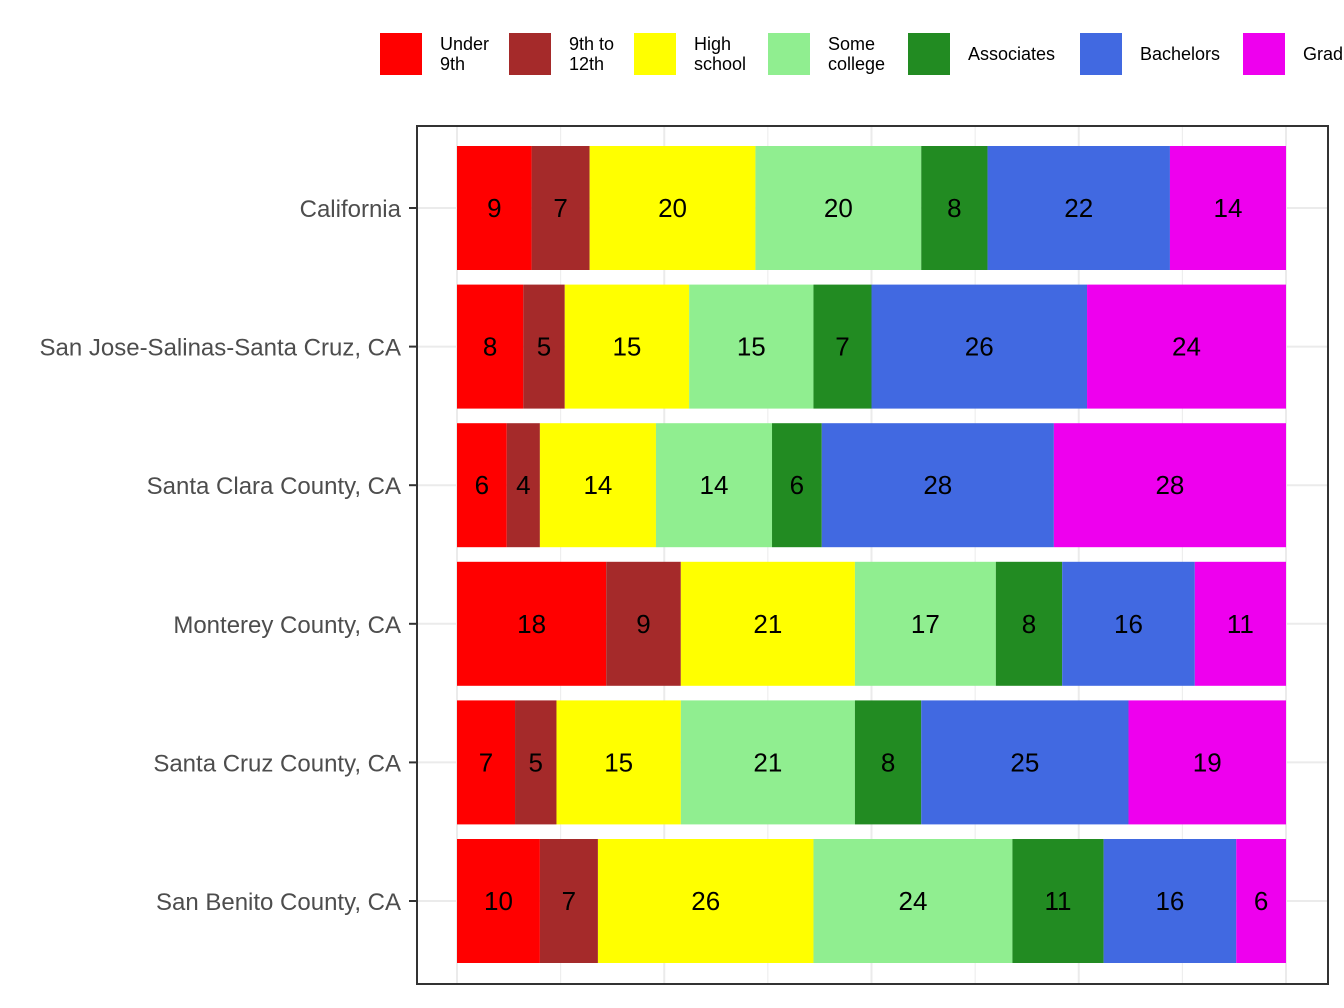  I want to click on bar-california-associates, so click(954, 208).